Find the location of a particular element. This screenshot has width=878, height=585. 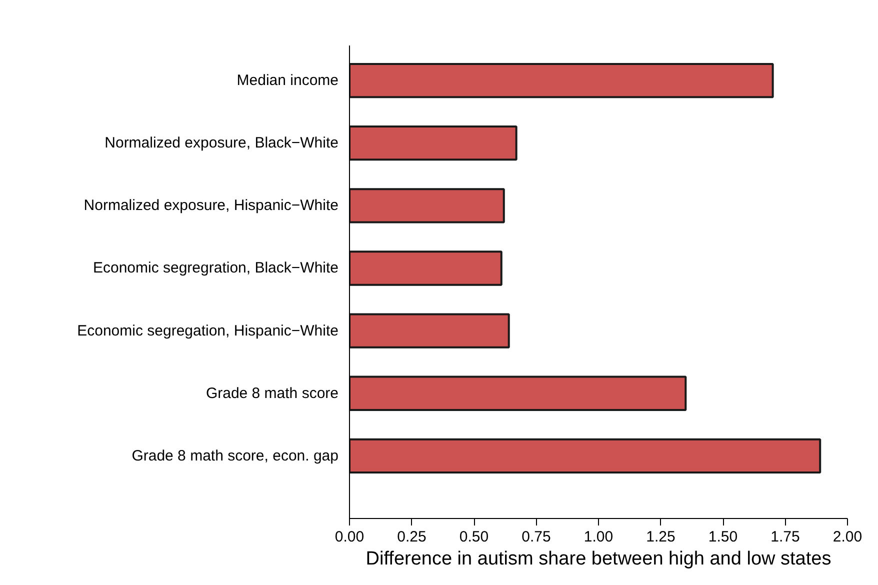

y-tick-label: Economic segregation, Hispanic−White is located at coordinates (208, 331).